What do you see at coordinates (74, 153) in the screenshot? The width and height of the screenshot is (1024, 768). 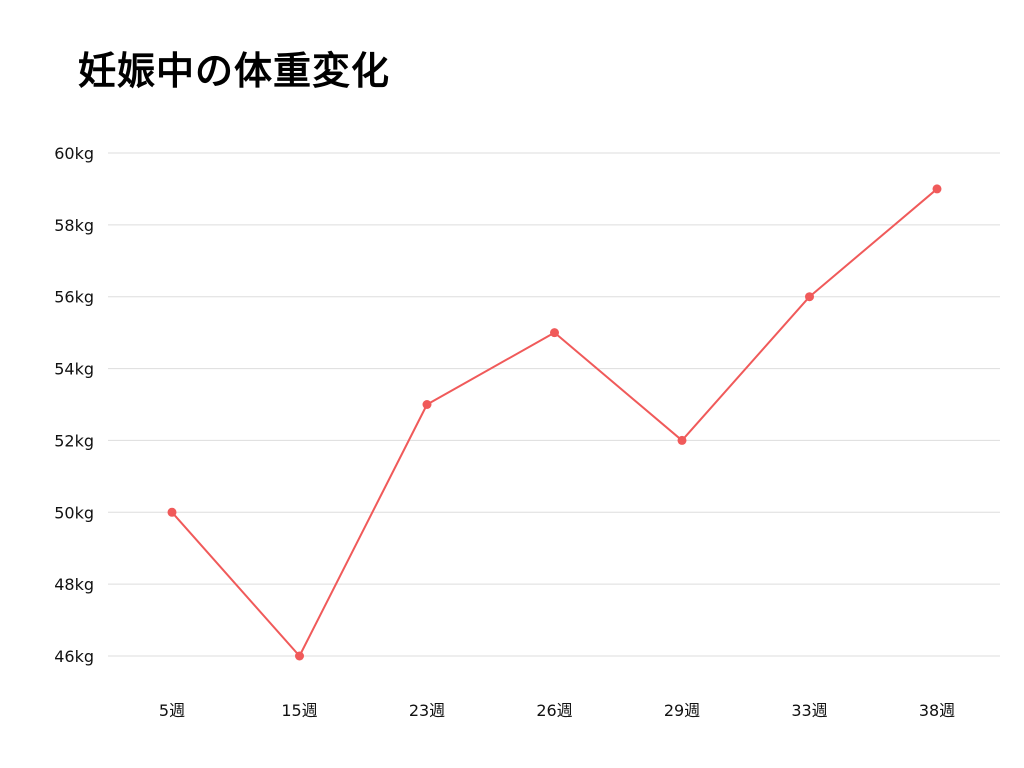 I see `y-tick-label: 60kg` at bounding box center [74, 153].